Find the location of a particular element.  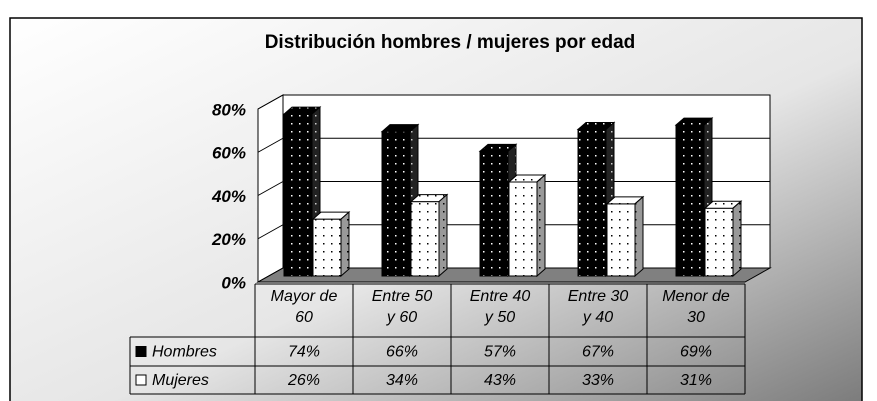

value-label: 26% is located at coordinates (303, 380).